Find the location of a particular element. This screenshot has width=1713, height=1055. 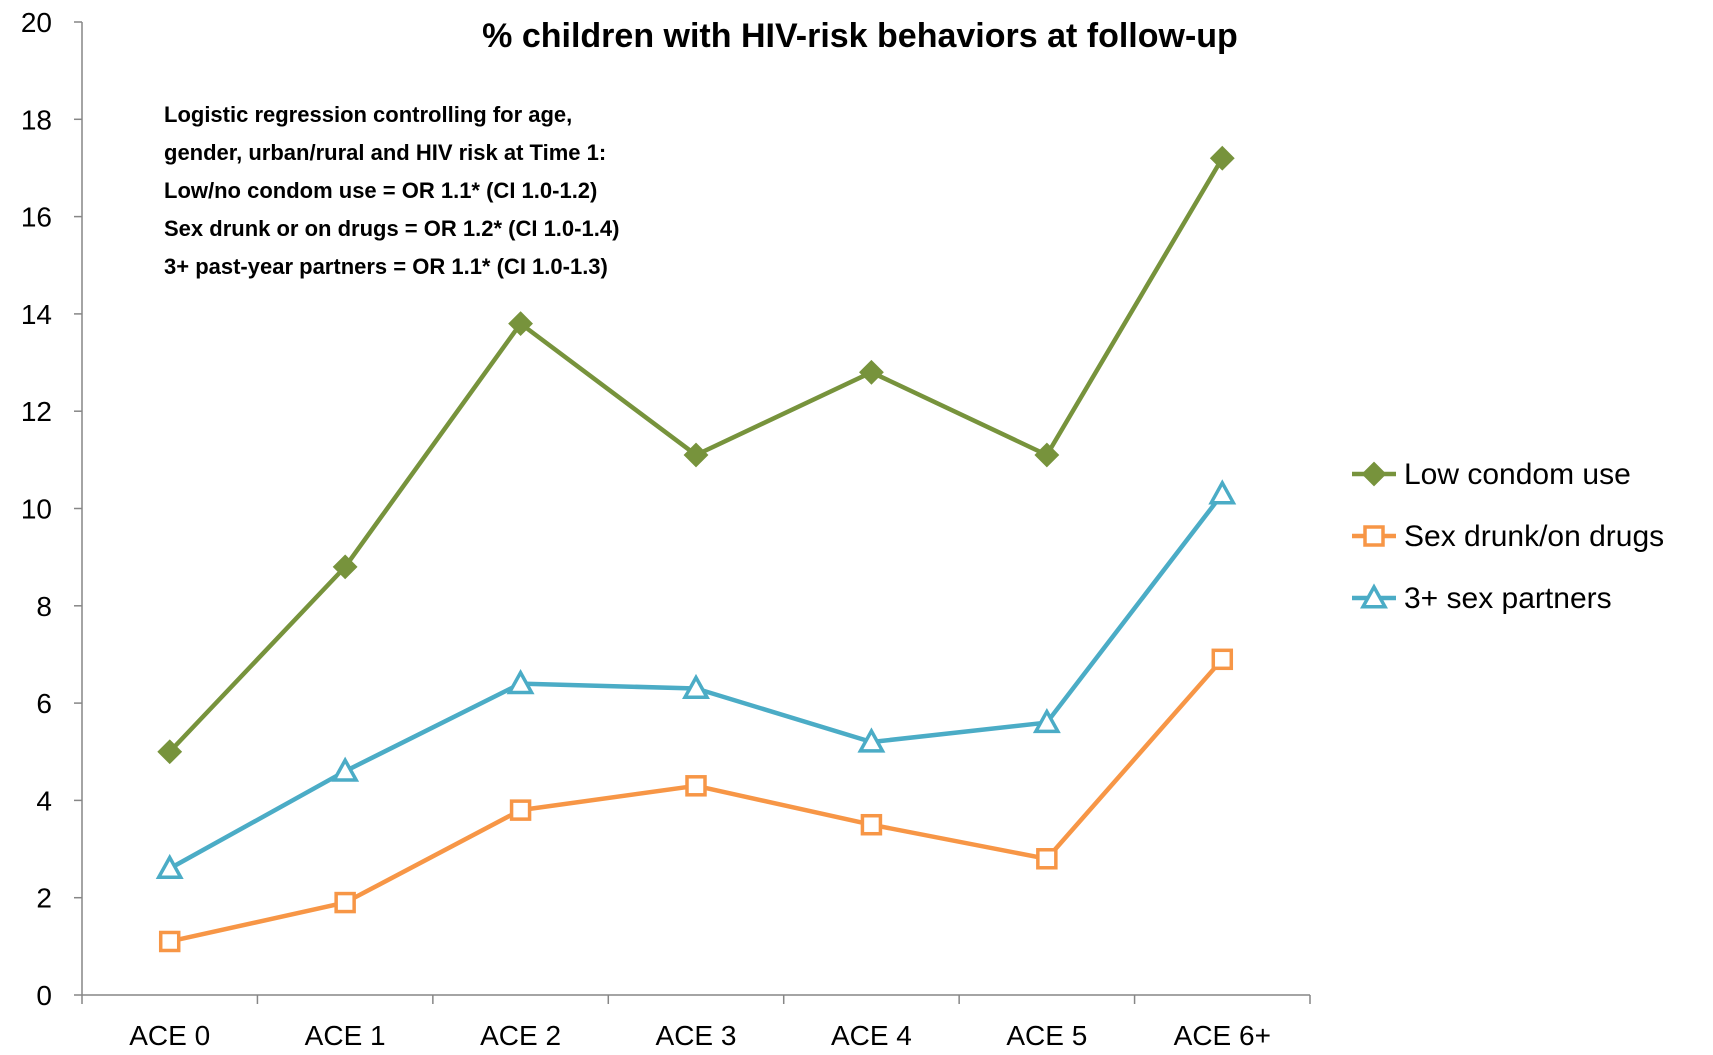

x-tick-label: ACE 5 is located at coordinates (1046, 1035).